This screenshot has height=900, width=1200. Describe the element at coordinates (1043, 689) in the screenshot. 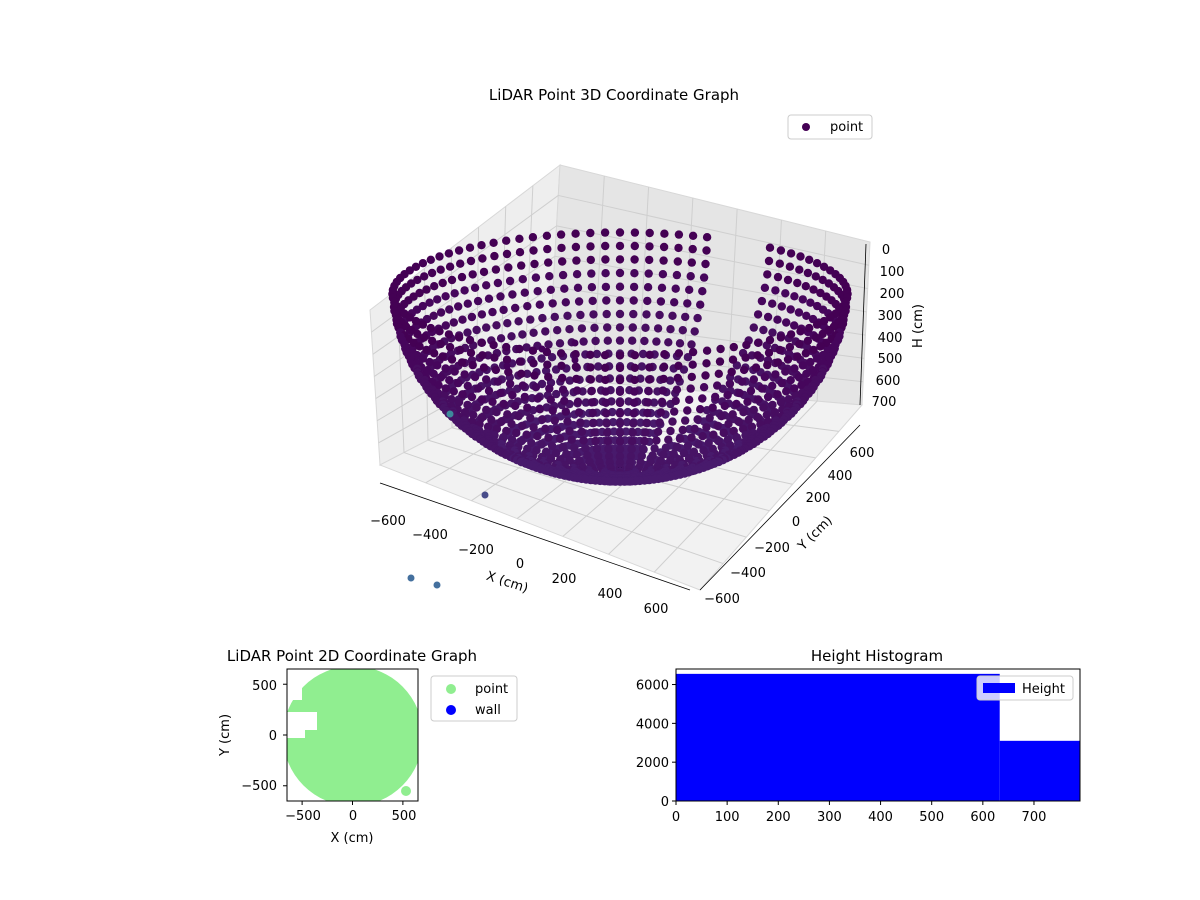

I see `legend-label: Height` at that location.